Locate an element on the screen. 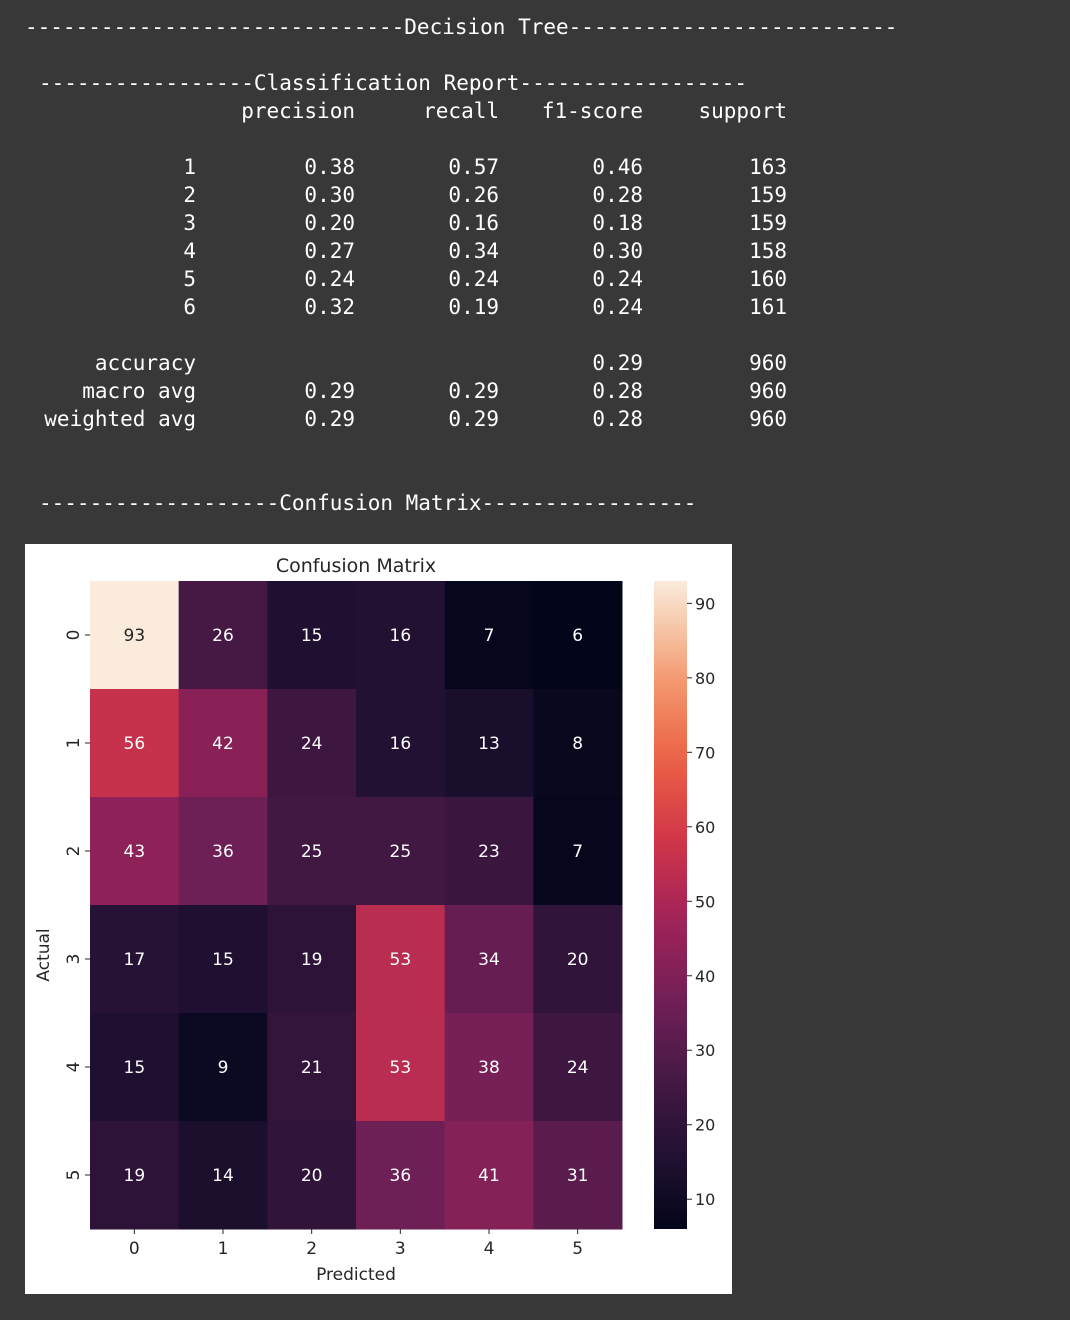 The height and width of the screenshot is (1320, 1070). colorbar-tick-label: 70 is located at coordinates (705, 752).